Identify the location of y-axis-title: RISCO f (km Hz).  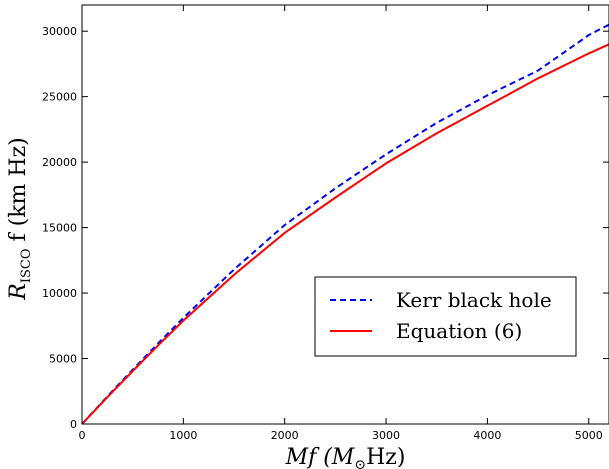
(20, 219).